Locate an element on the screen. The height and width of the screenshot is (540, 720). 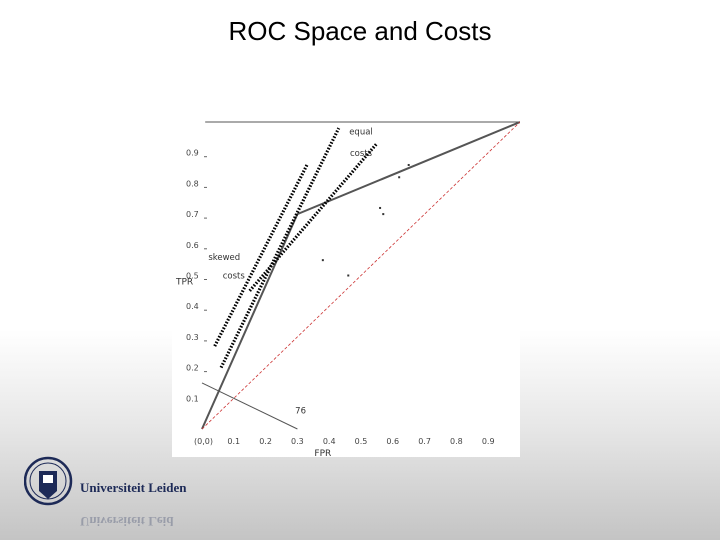
y-tick-label: 0.6 is located at coordinates (192, 245).